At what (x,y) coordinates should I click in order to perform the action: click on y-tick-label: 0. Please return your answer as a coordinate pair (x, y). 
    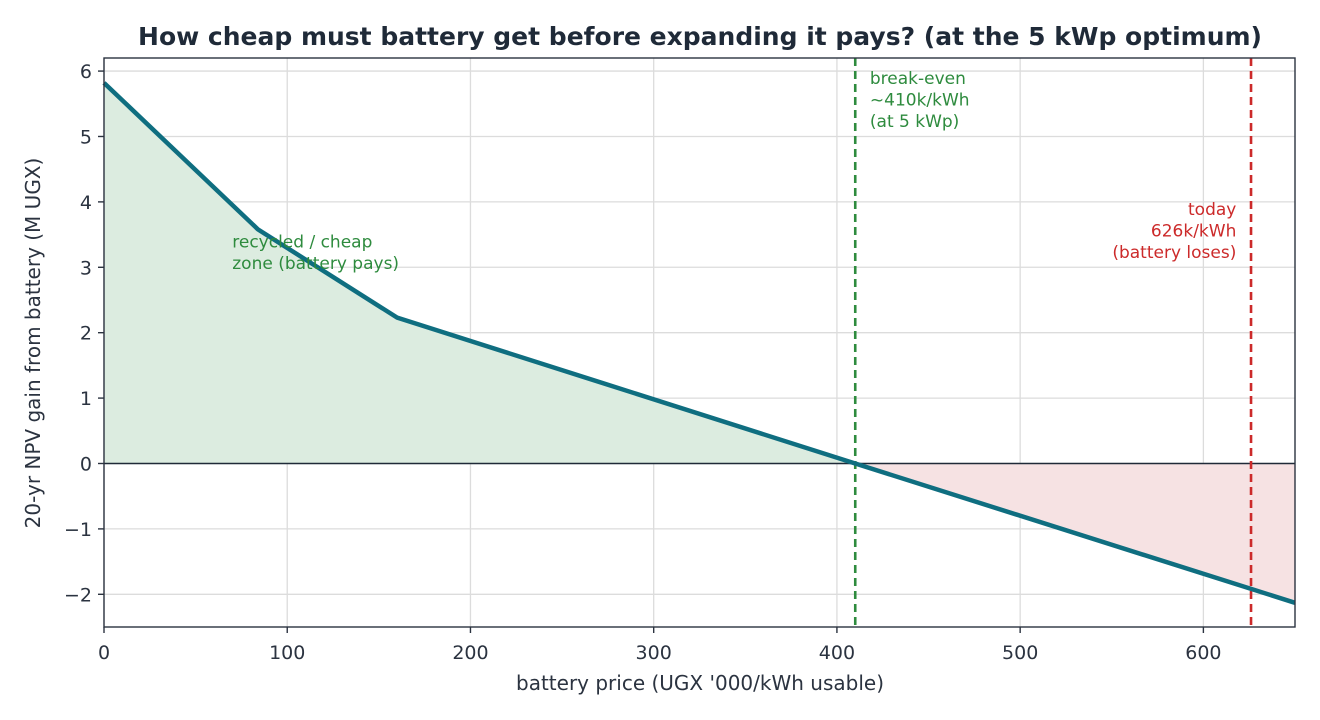
    Looking at the image, I should click on (86, 464).